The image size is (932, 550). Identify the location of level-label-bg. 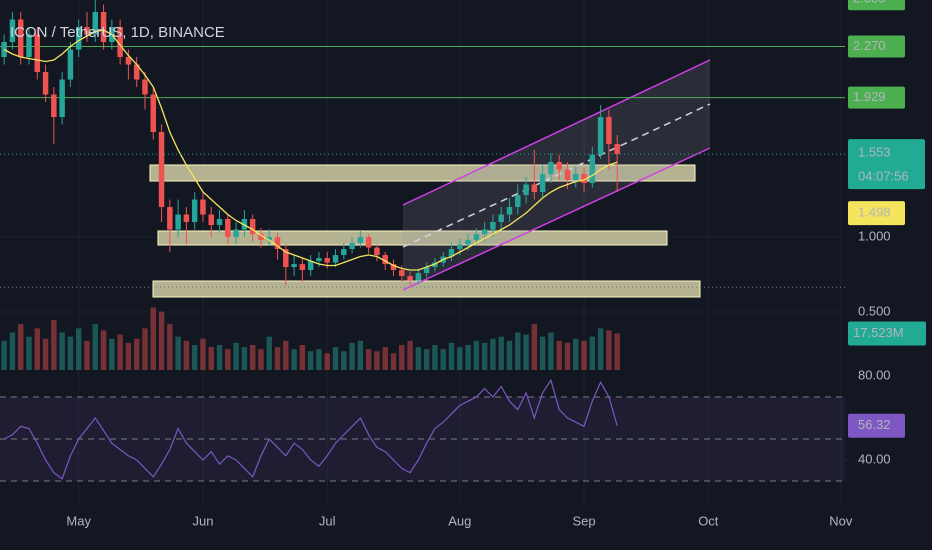
(876, 46).